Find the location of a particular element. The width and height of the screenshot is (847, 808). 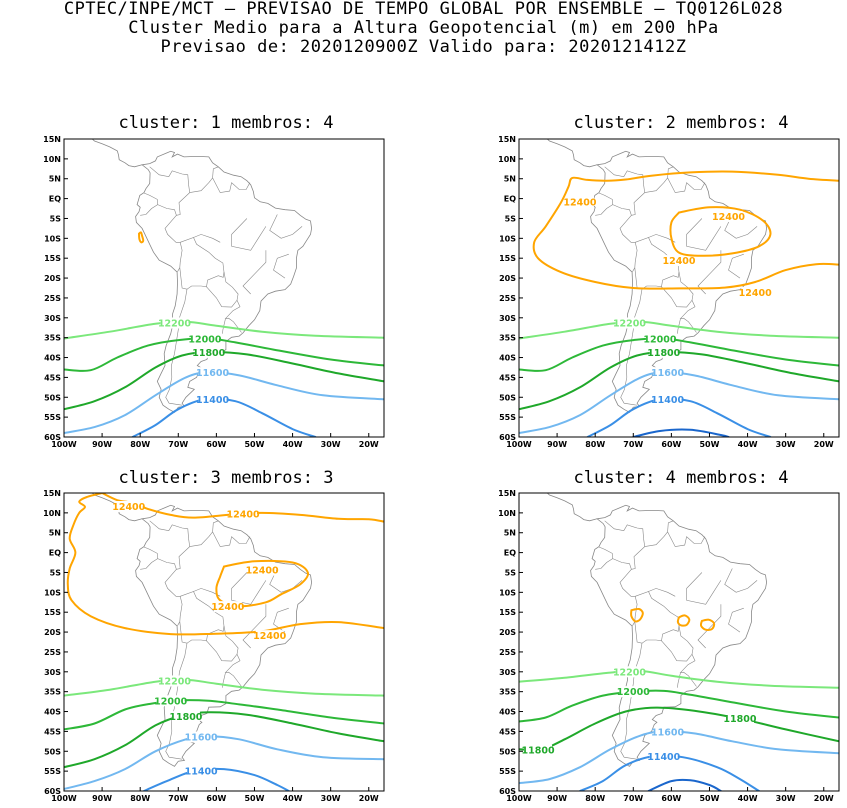

x-tick-label: 30W is located at coordinates (786, 798).